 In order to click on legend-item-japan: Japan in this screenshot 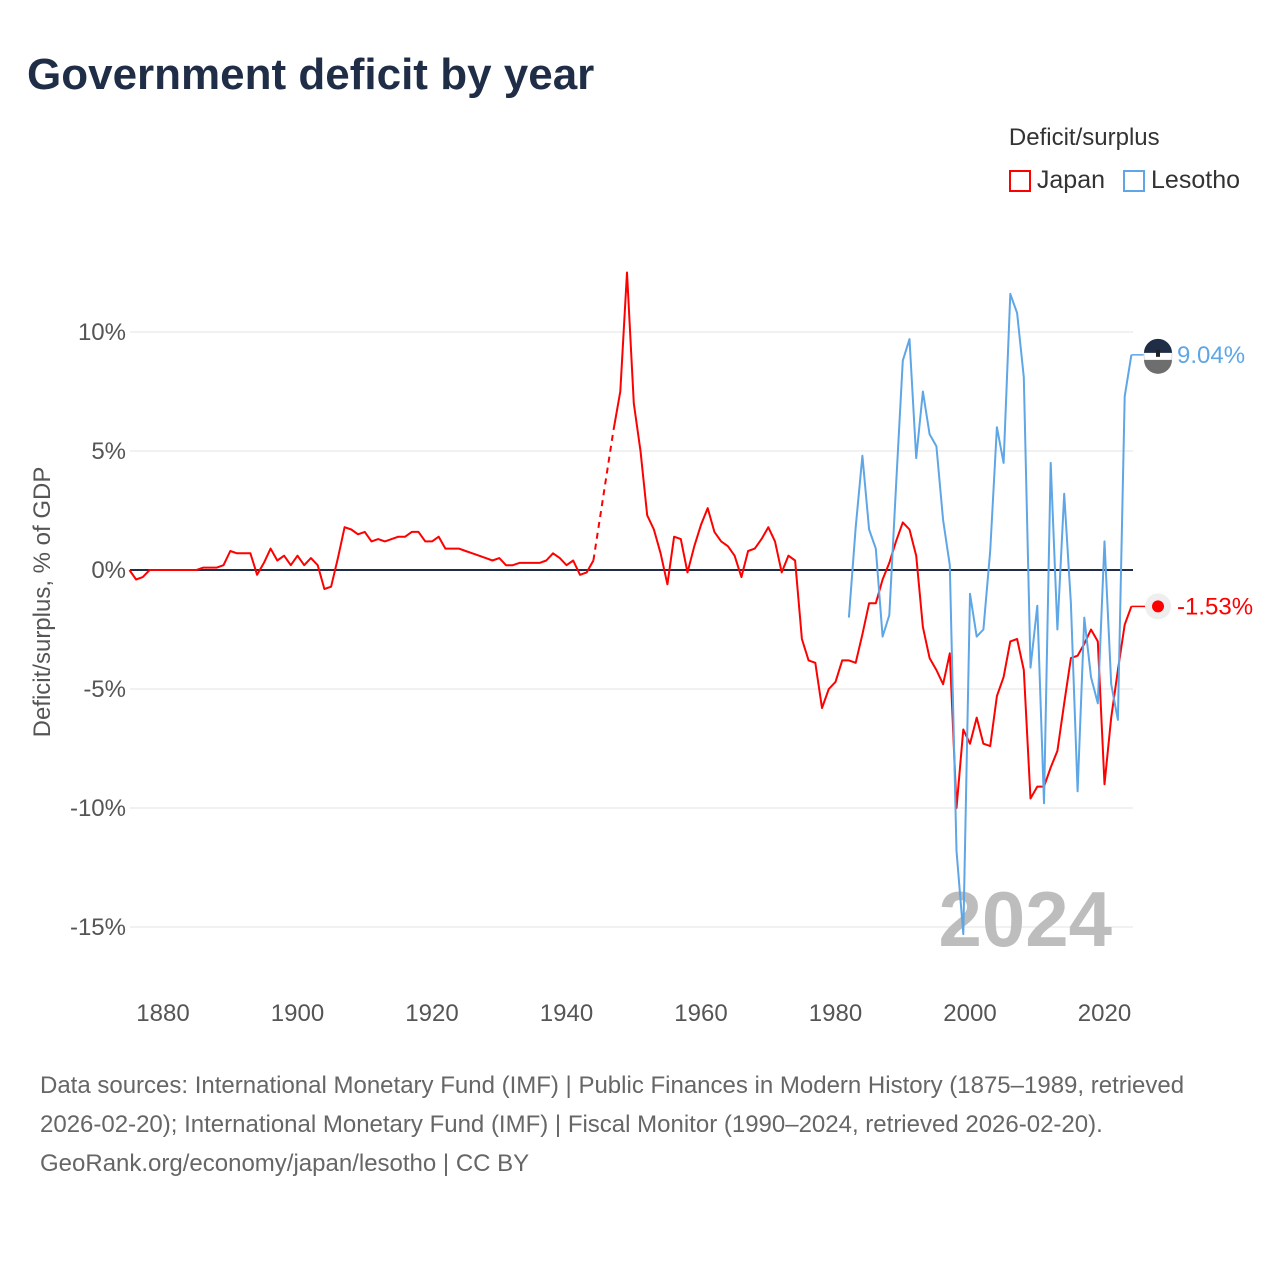, I will do `click(1057, 180)`.